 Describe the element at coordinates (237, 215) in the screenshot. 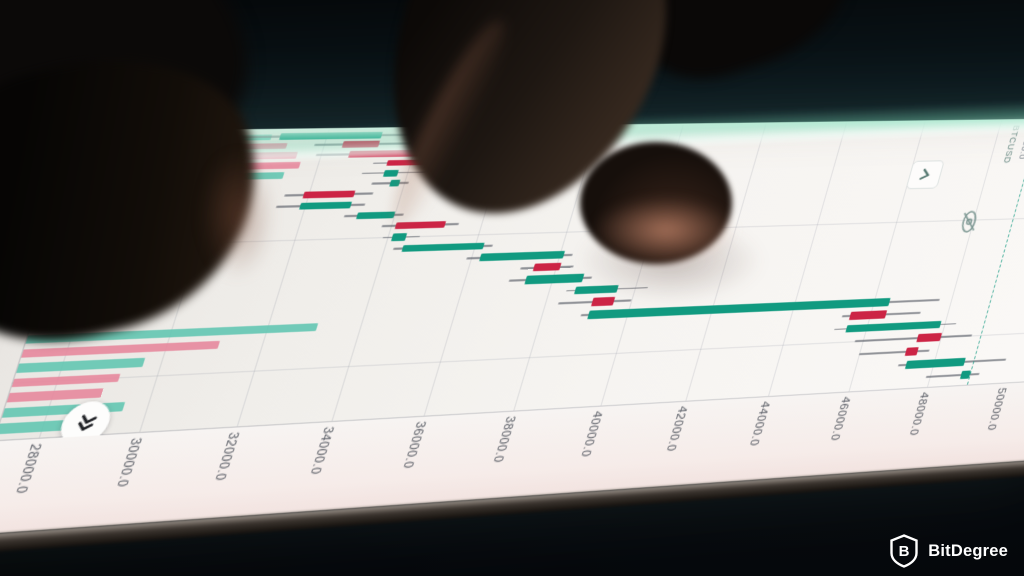

I see `thumb-rim-light` at that location.